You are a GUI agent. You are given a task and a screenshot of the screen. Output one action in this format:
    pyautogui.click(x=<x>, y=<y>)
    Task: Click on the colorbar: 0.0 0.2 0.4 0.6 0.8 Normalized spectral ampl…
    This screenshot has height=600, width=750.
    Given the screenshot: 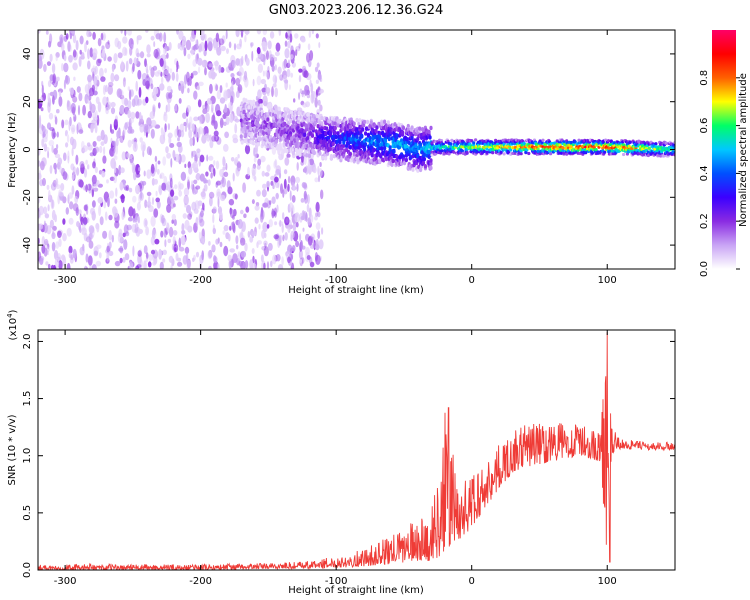 What is the action you would take?
    pyautogui.click(x=724, y=153)
    